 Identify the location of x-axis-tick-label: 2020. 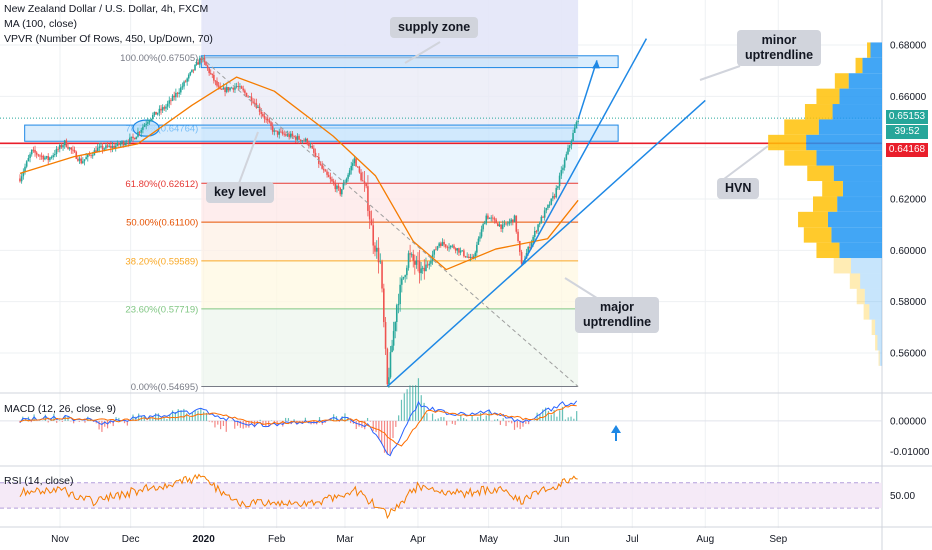
(204, 539).